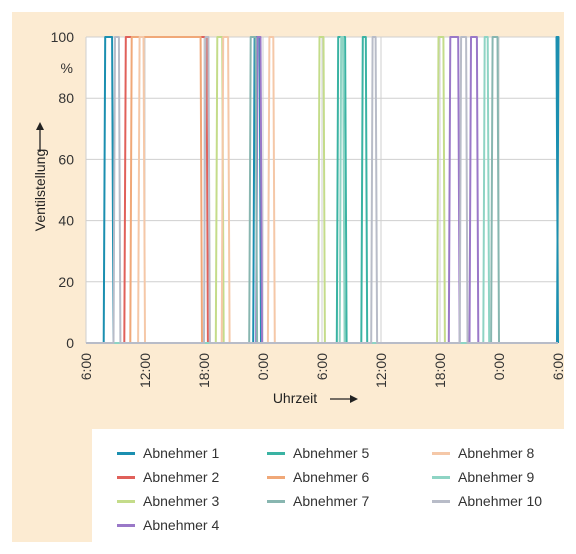 Image resolution: width=576 pixels, height=554 pixels. Describe the element at coordinates (181, 477) in the screenshot. I see `legend-label: Abnehmer 2` at that location.